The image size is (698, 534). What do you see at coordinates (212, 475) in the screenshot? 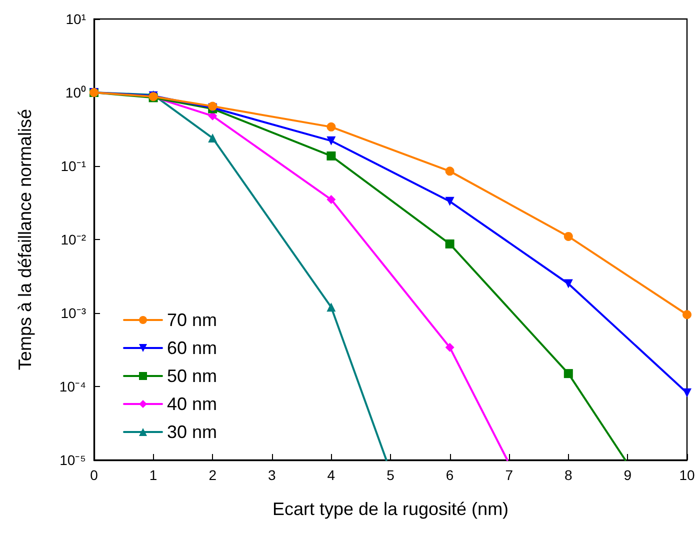
I see `x-tick-label: 2` at bounding box center [212, 475].